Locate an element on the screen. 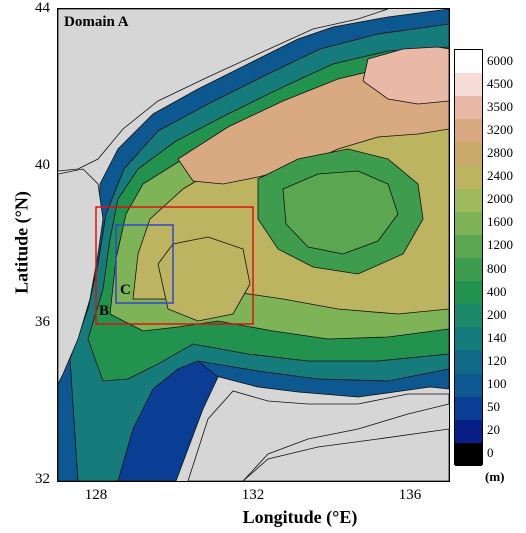 This screenshot has width=526, height=533. domain-c-box is located at coordinates (144, 264).